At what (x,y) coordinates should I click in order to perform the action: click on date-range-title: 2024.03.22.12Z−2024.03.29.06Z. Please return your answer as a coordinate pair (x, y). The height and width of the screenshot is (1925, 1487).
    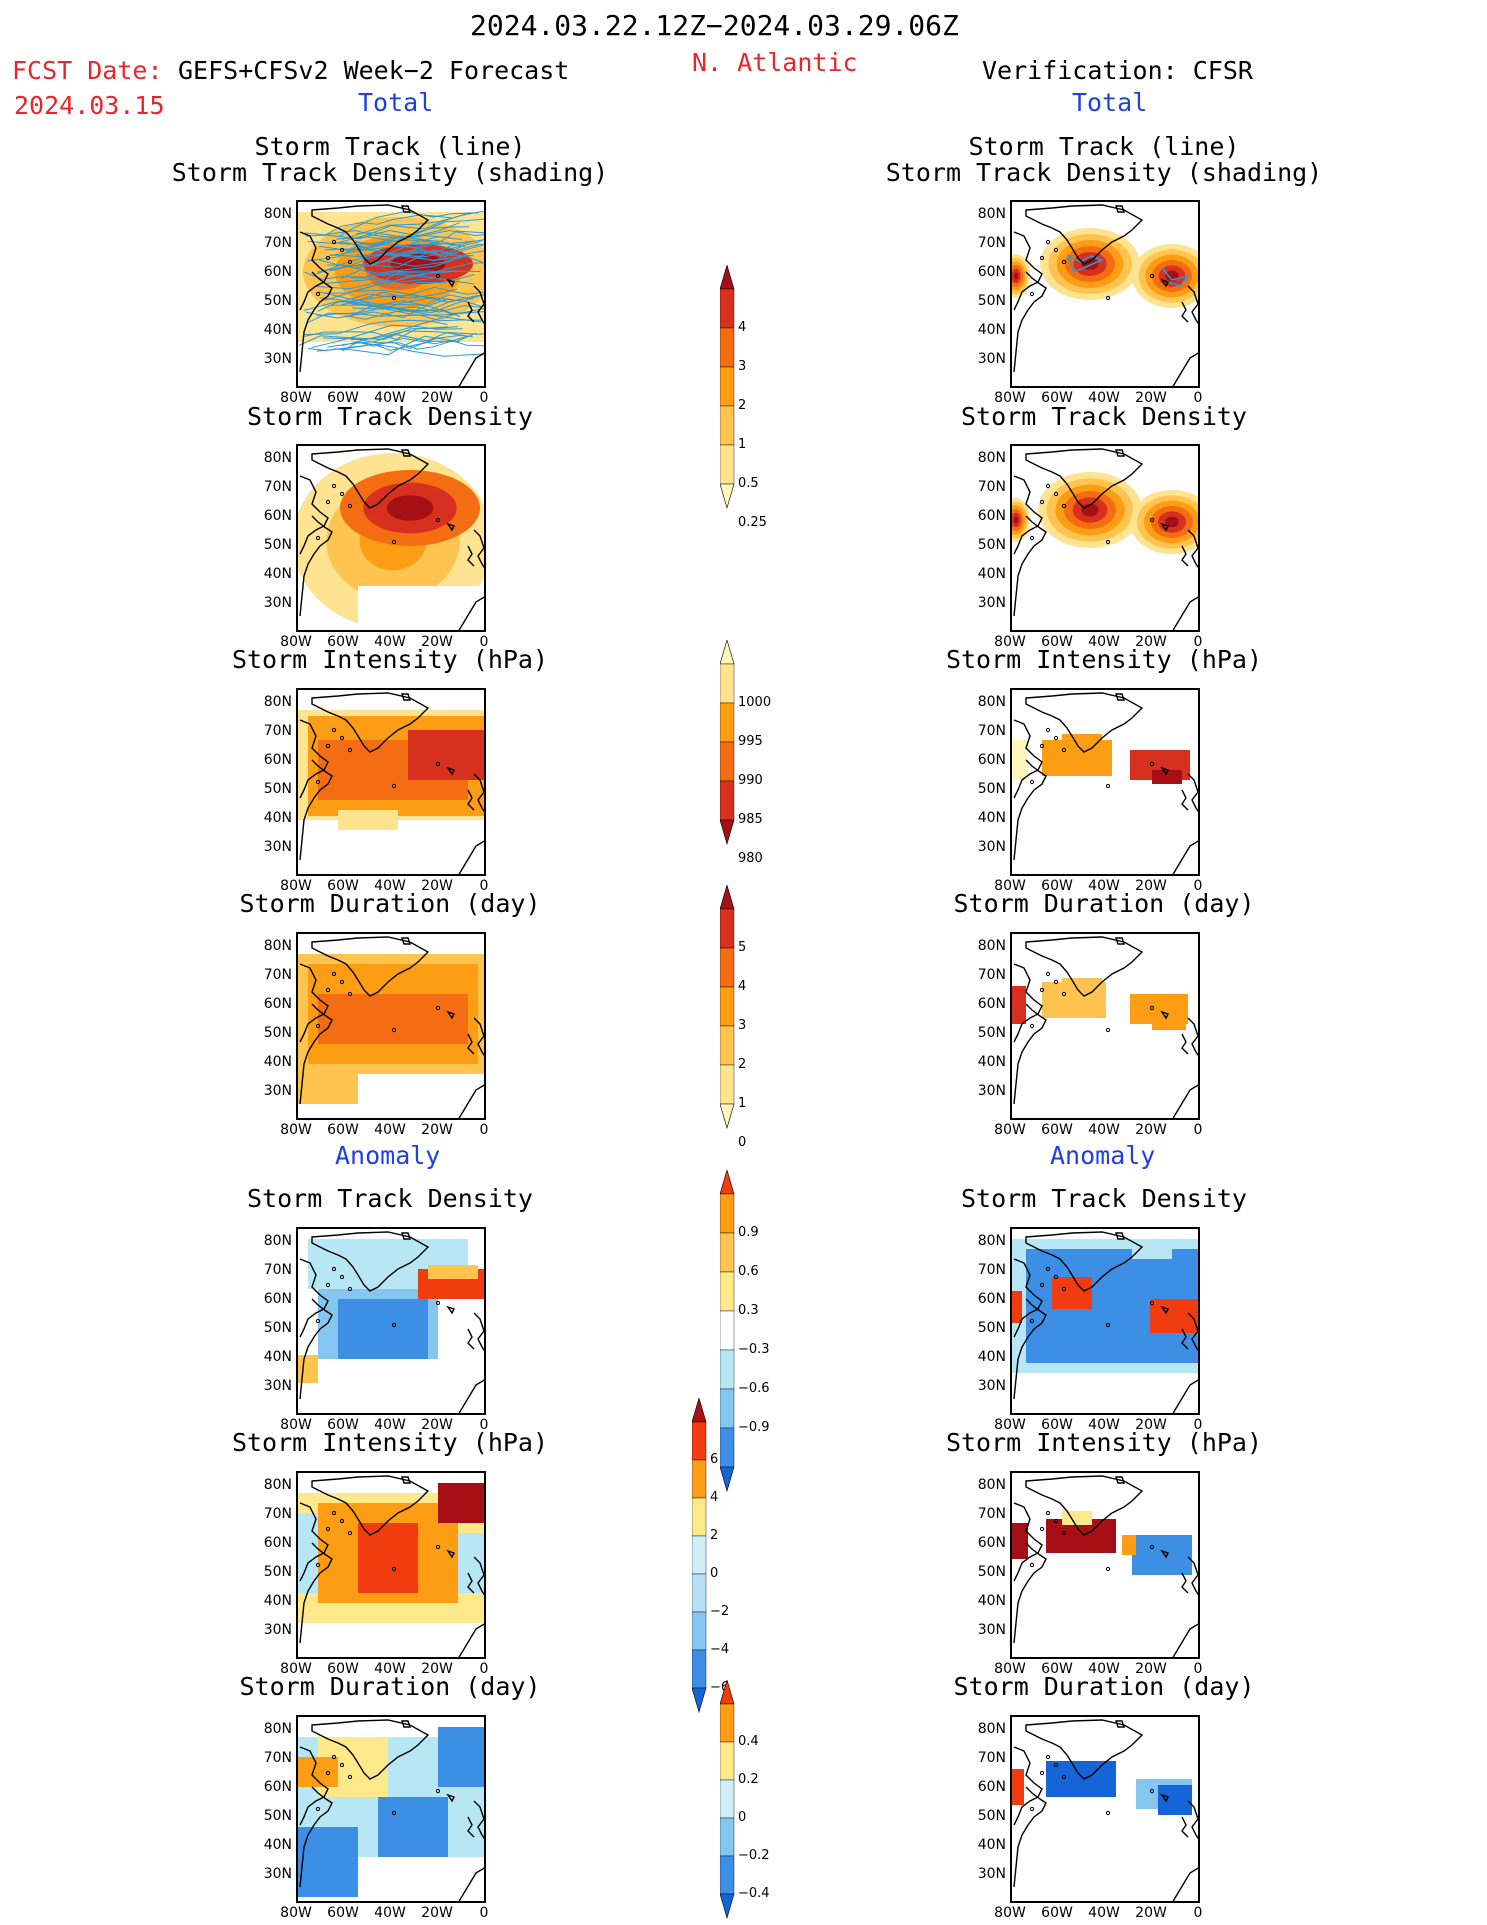
    Looking at the image, I should click on (714, 26).